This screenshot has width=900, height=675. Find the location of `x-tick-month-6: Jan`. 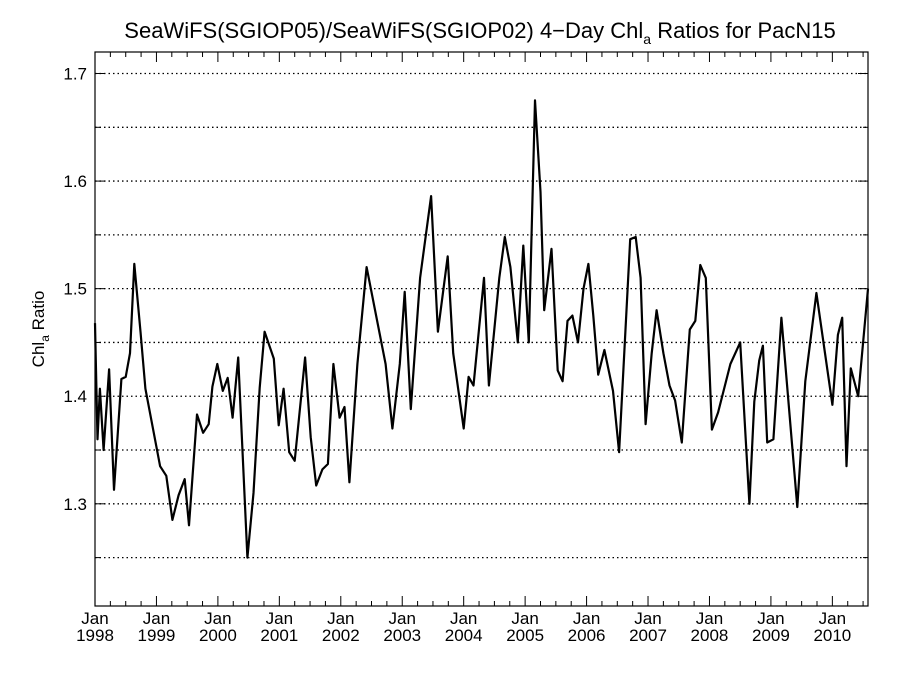

x-tick-month-6: Jan is located at coordinates (463, 618).